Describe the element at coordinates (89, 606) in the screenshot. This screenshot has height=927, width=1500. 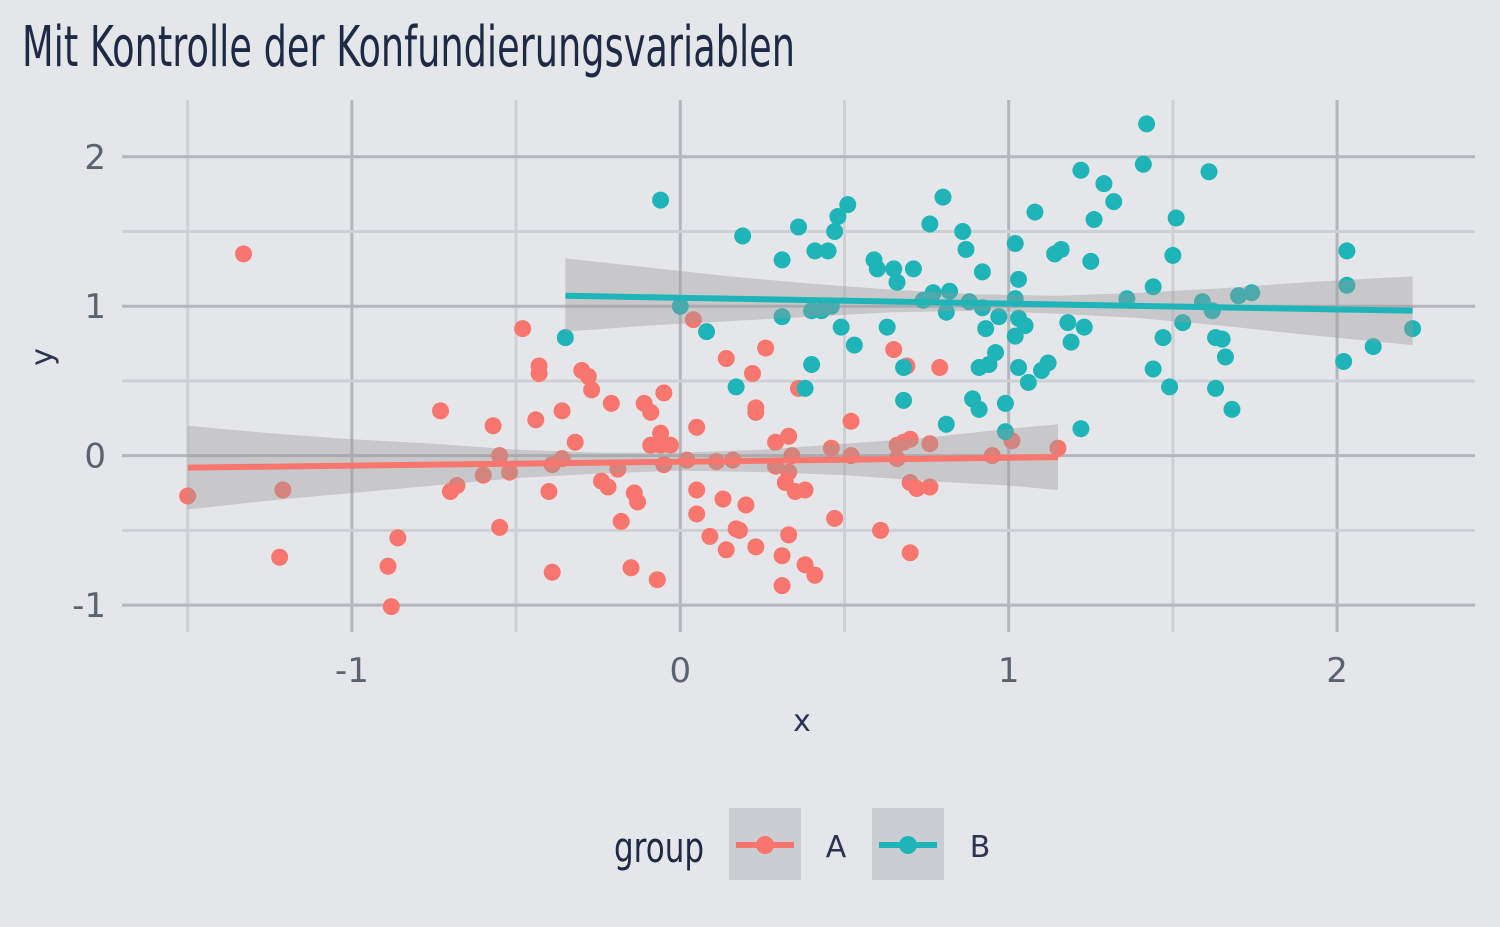
I see `y-tick-label: -1` at that location.